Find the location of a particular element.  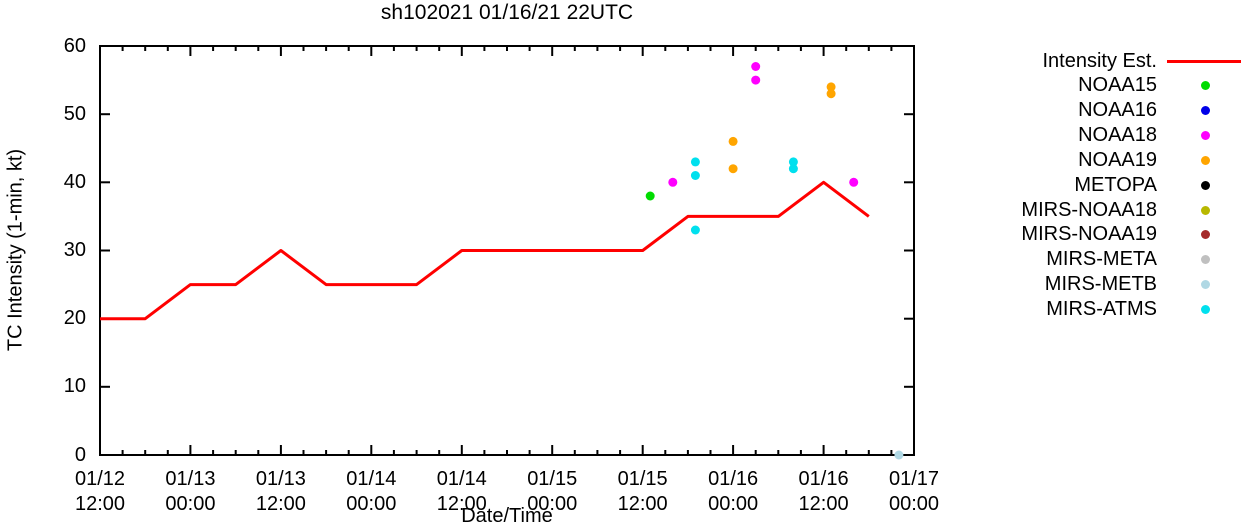

legend-label-mirs-noaa19: MIRS-NOAA19 is located at coordinates (1089, 234).